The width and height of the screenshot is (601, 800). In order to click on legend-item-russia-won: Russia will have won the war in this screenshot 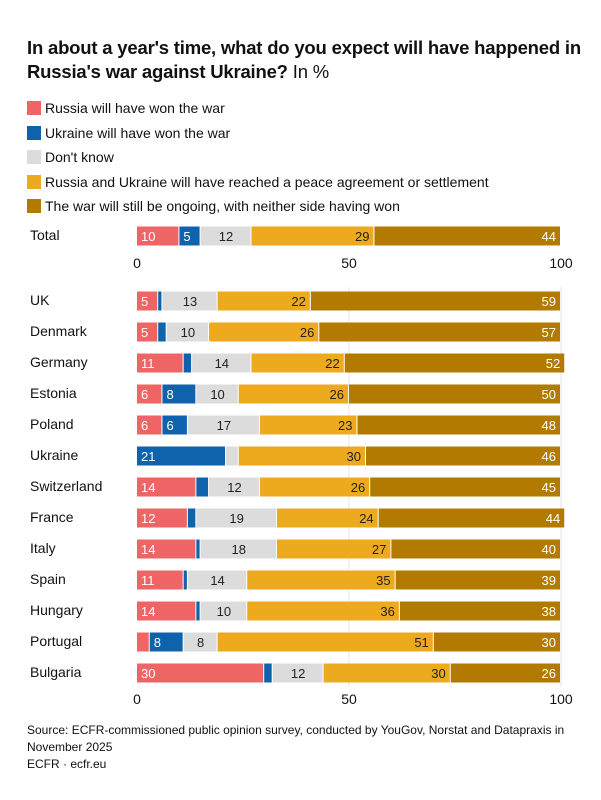, I will do `click(258, 108)`.